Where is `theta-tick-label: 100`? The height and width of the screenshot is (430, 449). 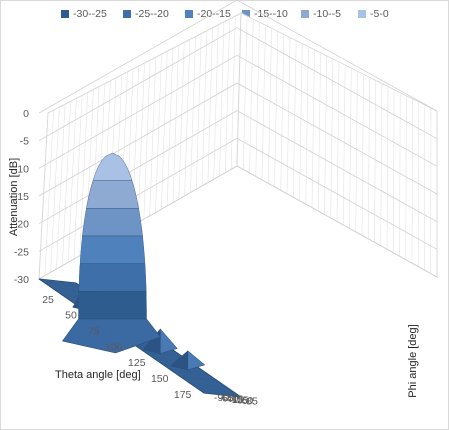 theta-tick-label: 100 is located at coordinates (114, 347).